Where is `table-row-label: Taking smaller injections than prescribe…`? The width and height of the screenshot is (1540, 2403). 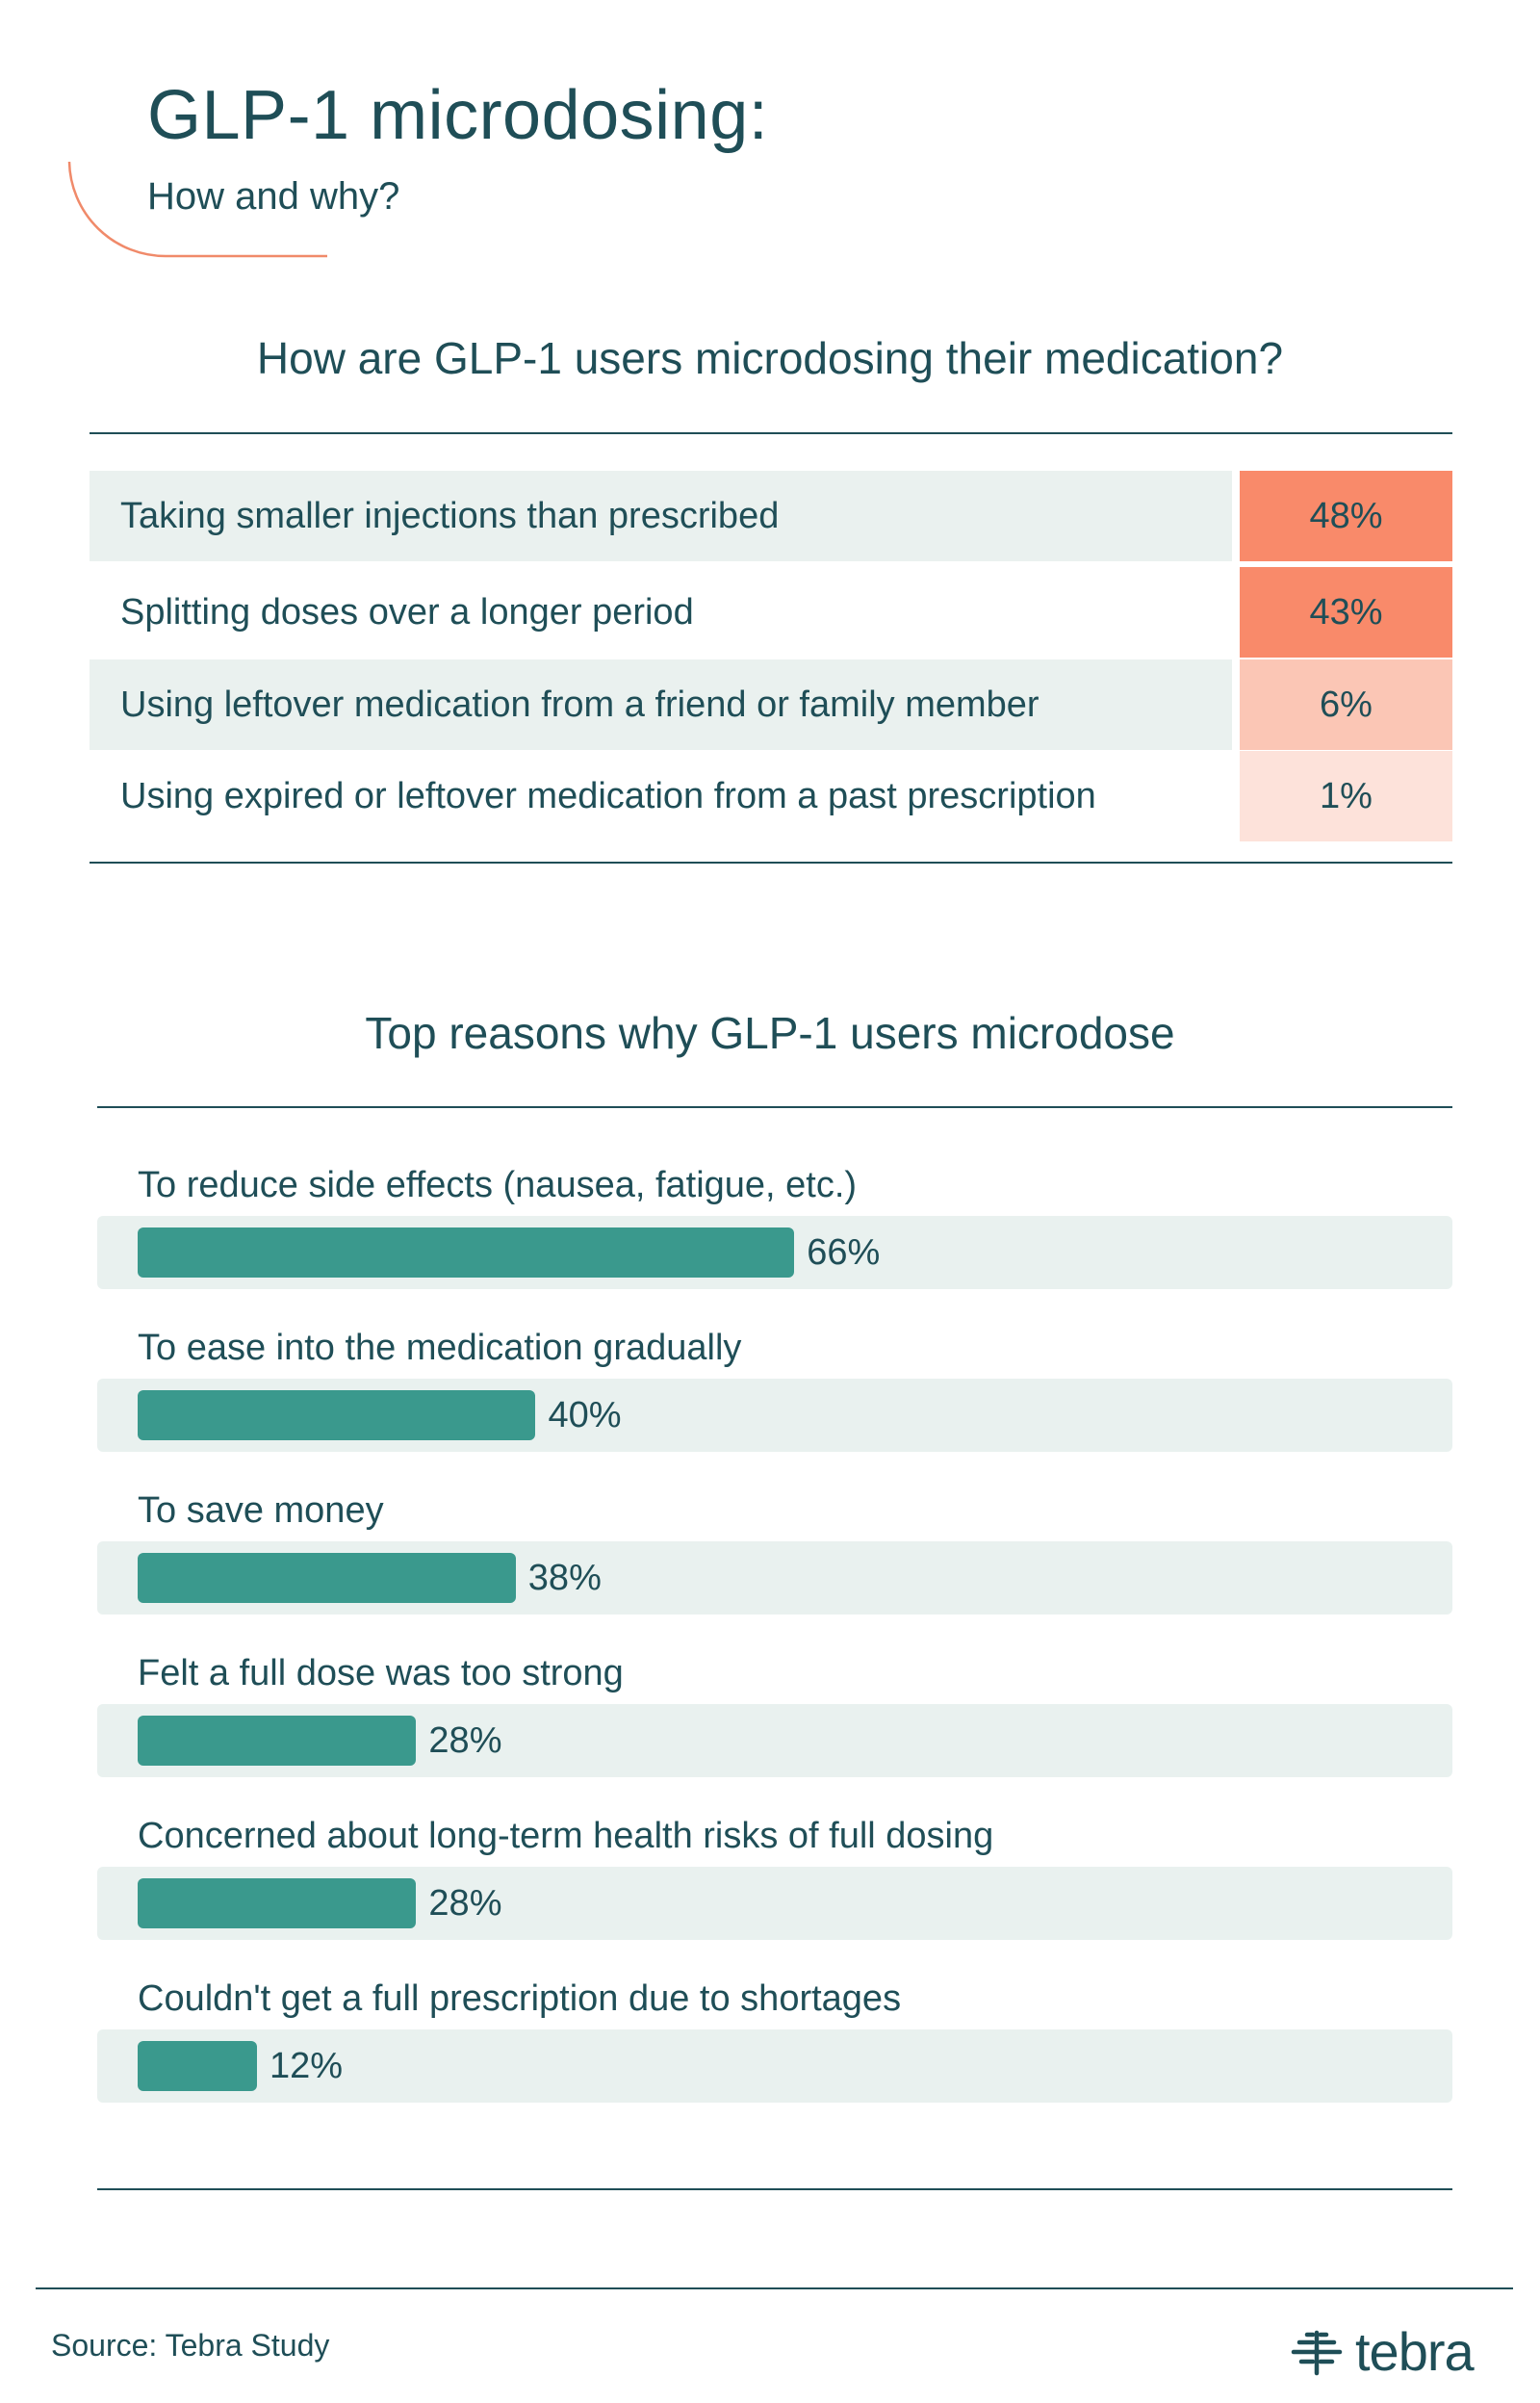
table-row-label: Taking smaller injections than prescribe… is located at coordinates (661, 516).